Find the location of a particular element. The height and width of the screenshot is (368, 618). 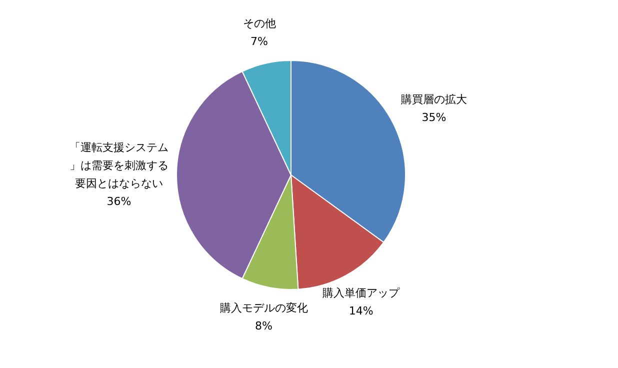

data-label: 7% is located at coordinates (259, 41).